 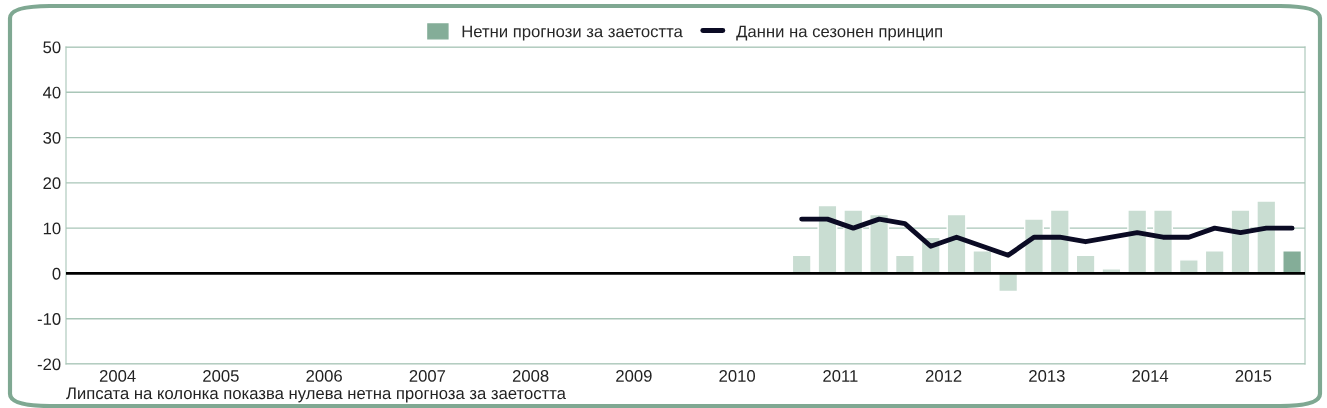 I want to click on line-series, so click(x=1047, y=237).